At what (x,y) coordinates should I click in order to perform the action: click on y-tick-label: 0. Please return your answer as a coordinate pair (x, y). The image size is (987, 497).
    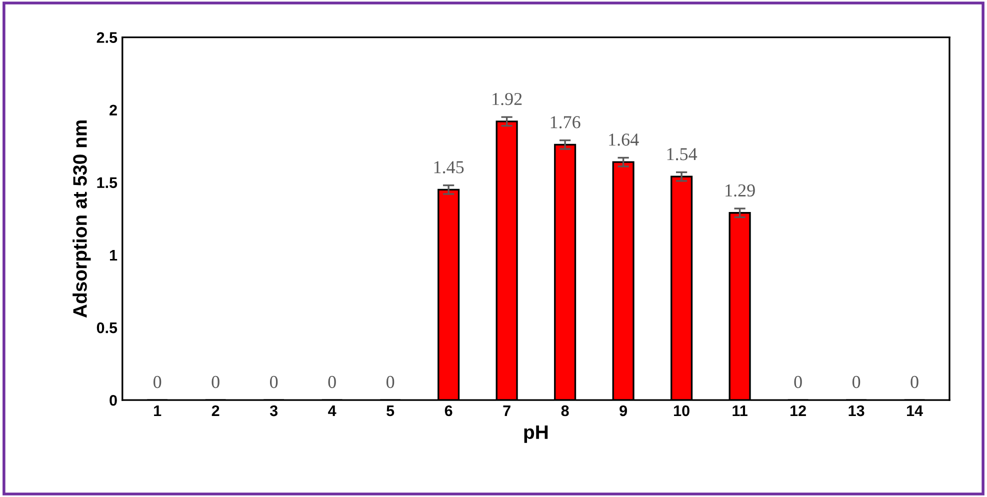
    Looking at the image, I should click on (113, 400).